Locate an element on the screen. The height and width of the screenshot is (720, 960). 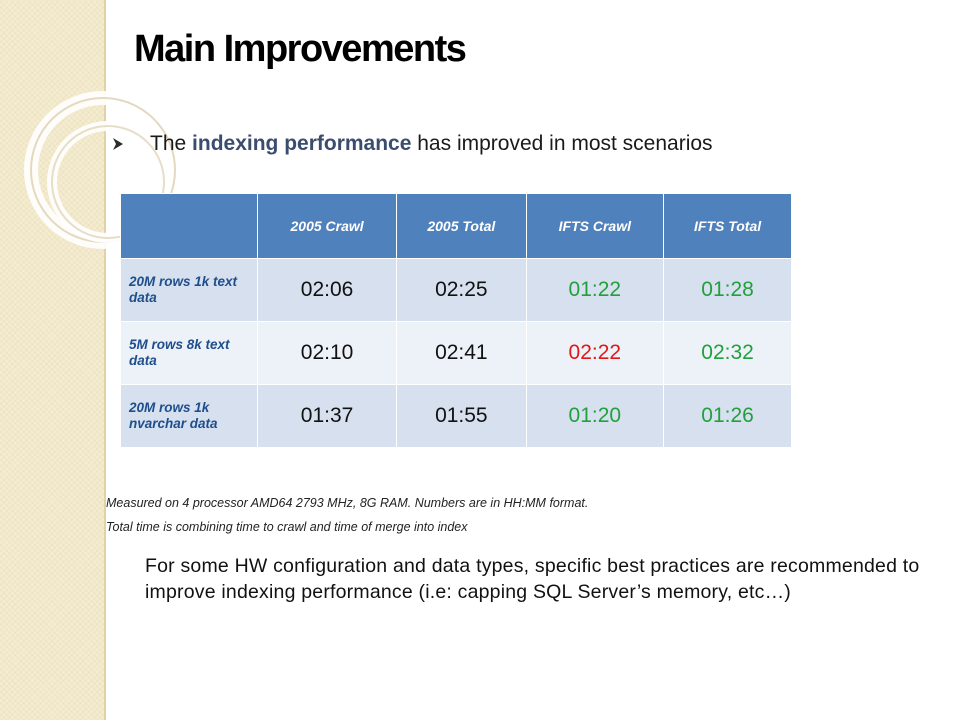
bullet-prefix: The is located at coordinates (171, 143).